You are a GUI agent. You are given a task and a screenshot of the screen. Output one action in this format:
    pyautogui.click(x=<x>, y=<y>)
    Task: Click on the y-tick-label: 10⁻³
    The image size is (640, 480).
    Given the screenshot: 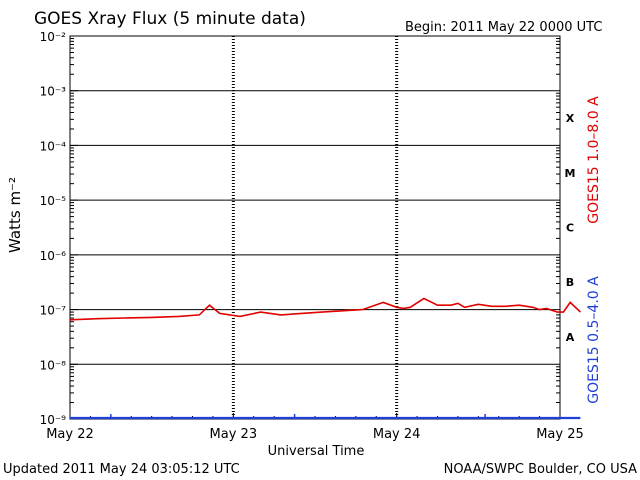 What is the action you would take?
    pyautogui.click(x=53, y=92)
    